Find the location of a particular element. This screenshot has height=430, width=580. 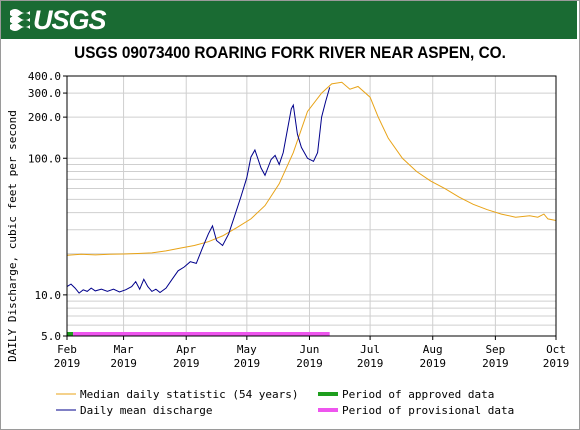

y-tick-label: 5.0 is located at coordinates (51, 336).